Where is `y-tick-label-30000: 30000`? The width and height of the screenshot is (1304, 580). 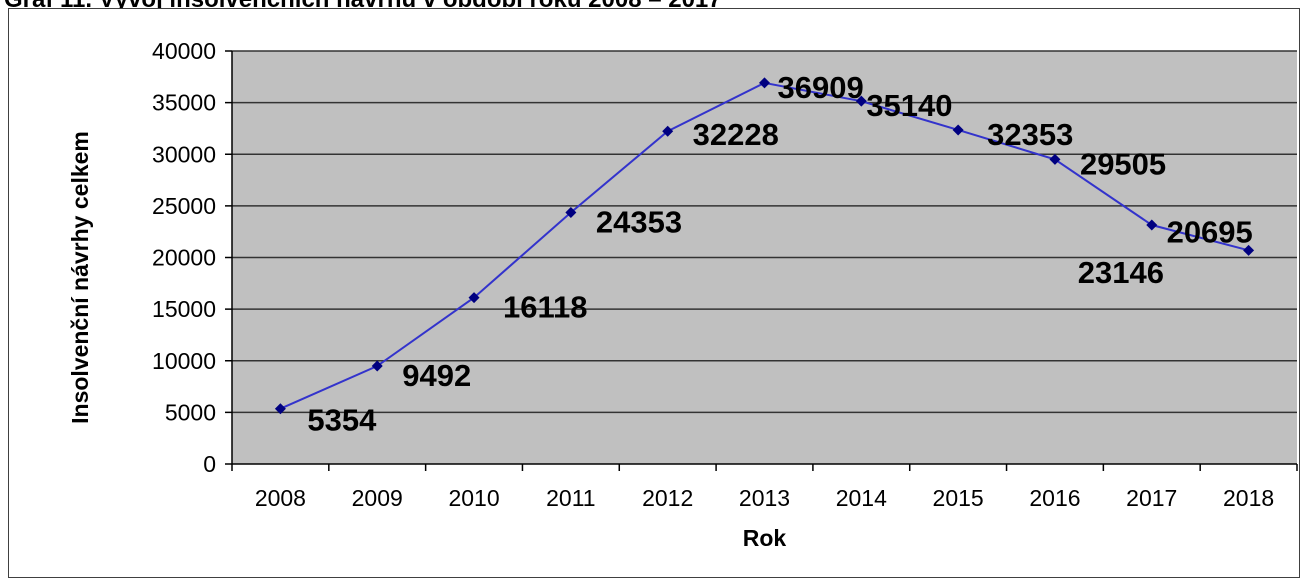 y-tick-label-30000: 30000 is located at coordinates (184, 154).